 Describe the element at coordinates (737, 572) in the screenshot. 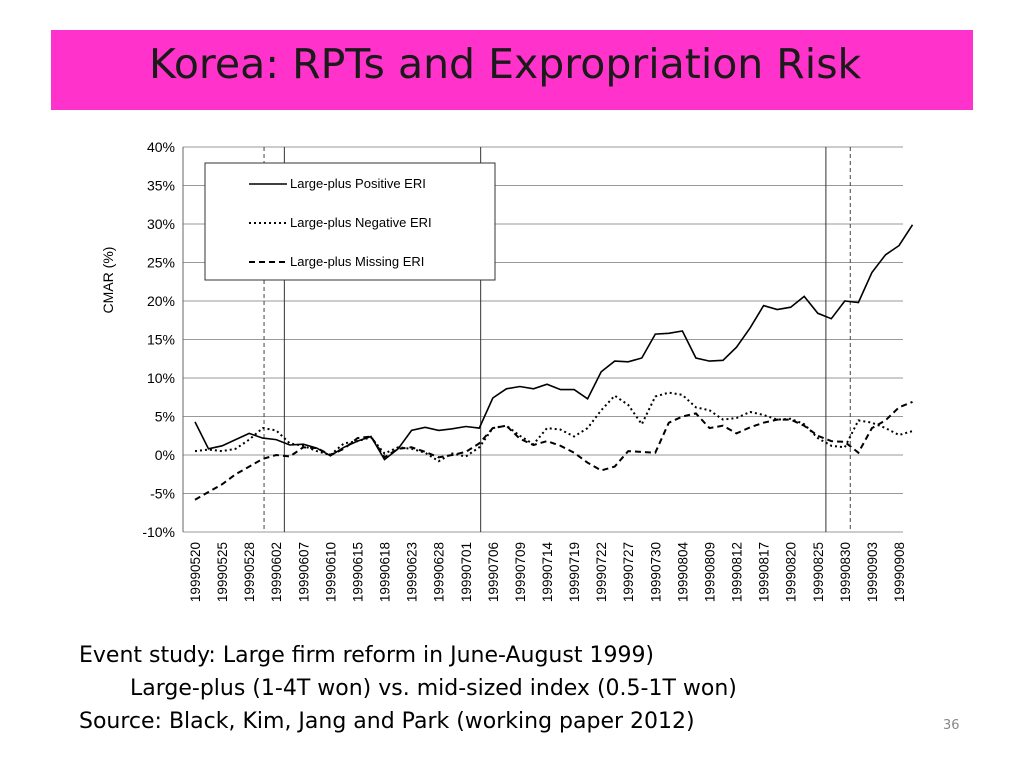

I see `x-tick-label: 19990812` at that location.